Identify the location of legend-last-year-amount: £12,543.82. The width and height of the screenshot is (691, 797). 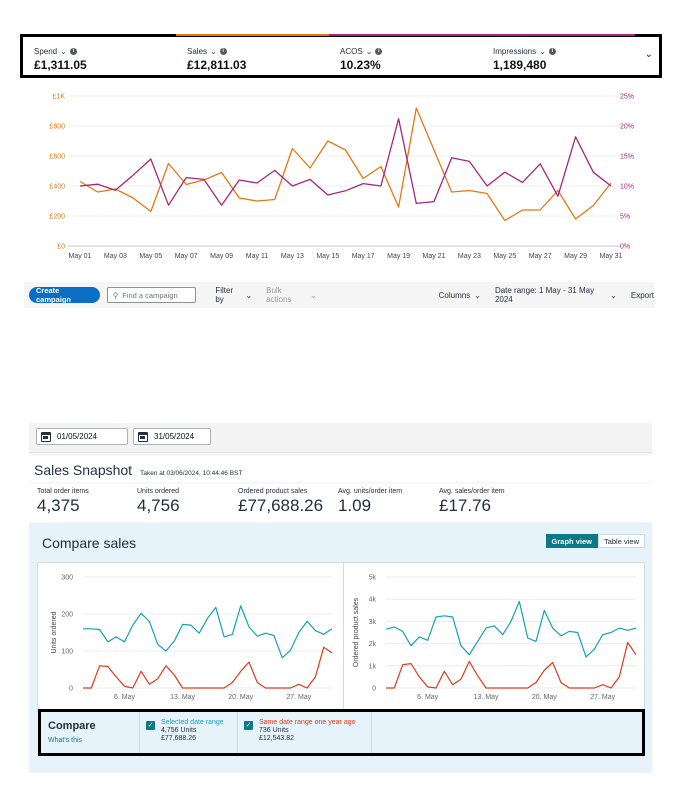
(277, 738).